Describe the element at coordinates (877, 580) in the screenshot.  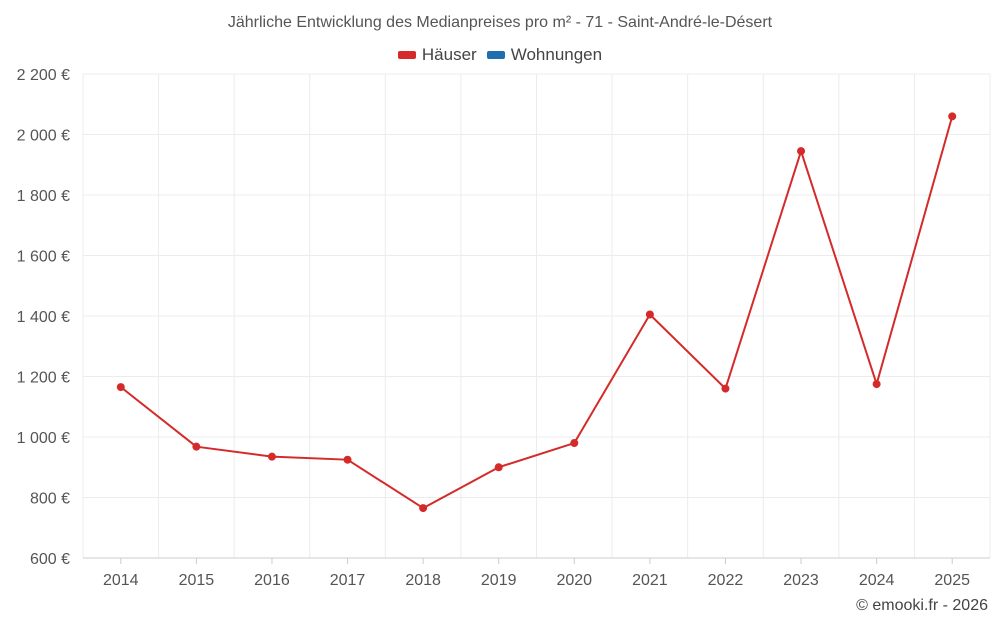
I see `x-tick-label: 2024` at that location.